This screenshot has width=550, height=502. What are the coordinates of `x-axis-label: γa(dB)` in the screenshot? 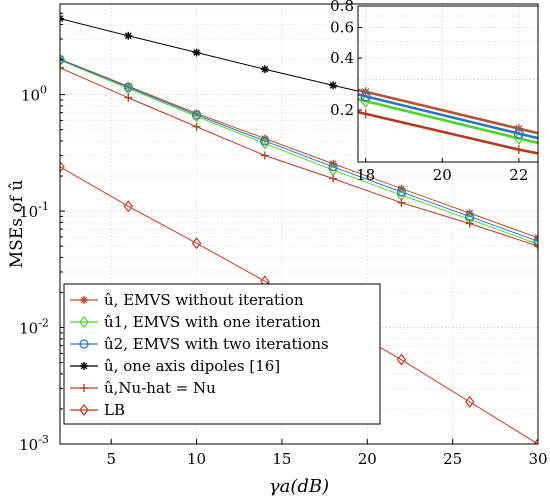 It's located at (299, 486).